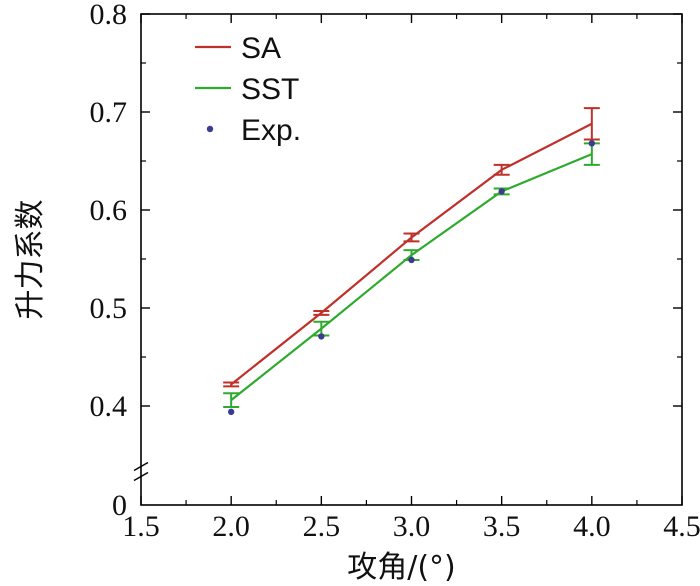  What do you see at coordinates (401, 567) in the screenshot?
I see `x-axis-title: 攻角/(°)` at bounding box center [401, 567].